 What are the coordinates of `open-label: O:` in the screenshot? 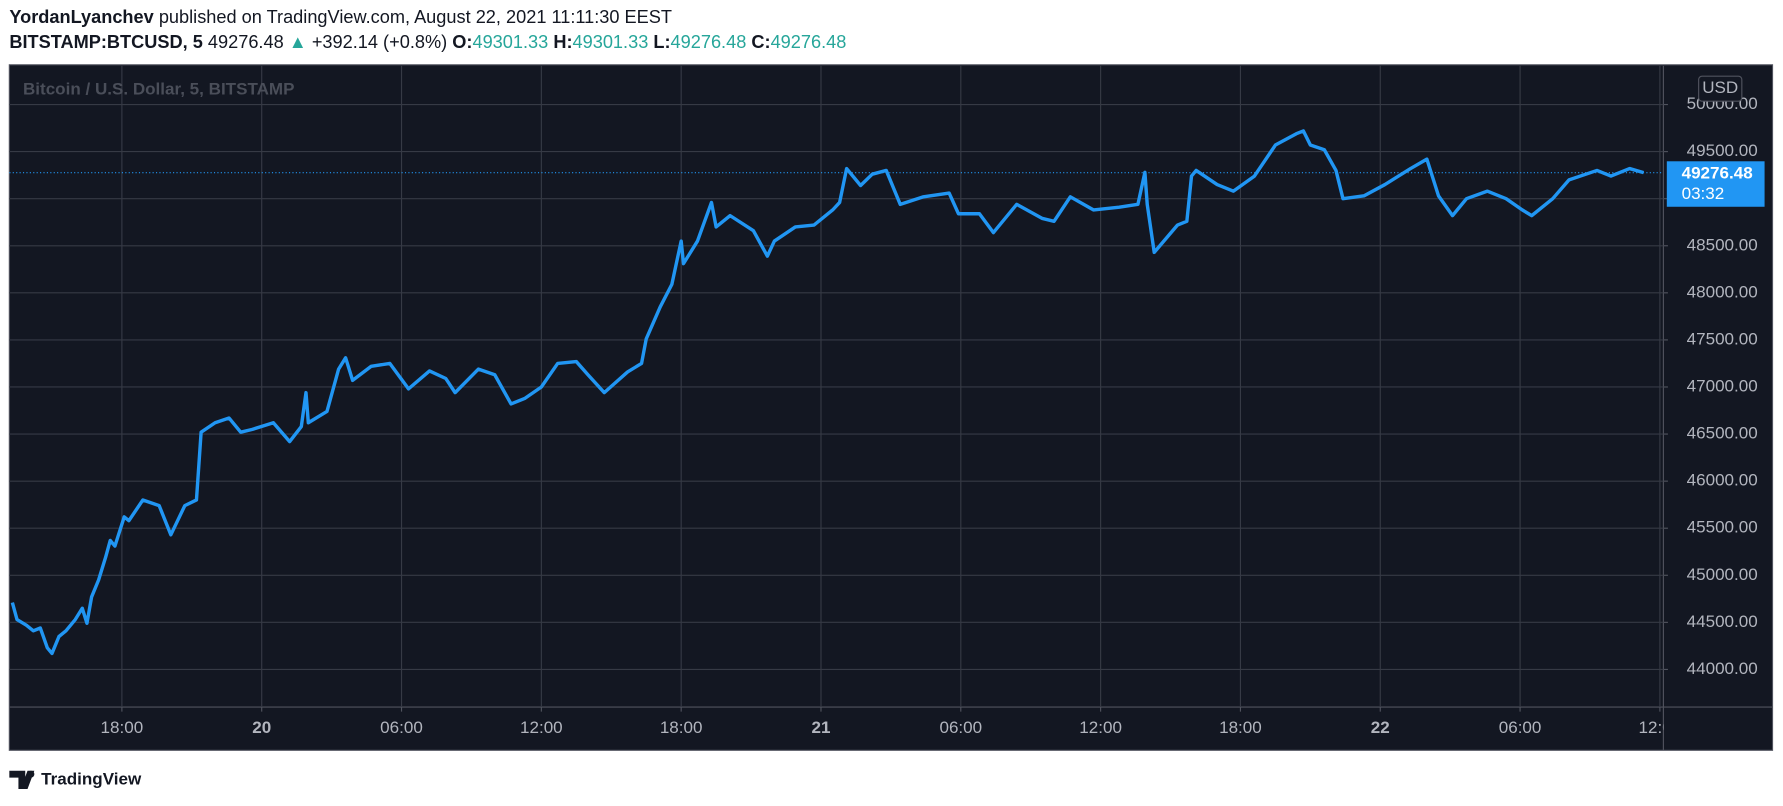 It's located at (462, 42).